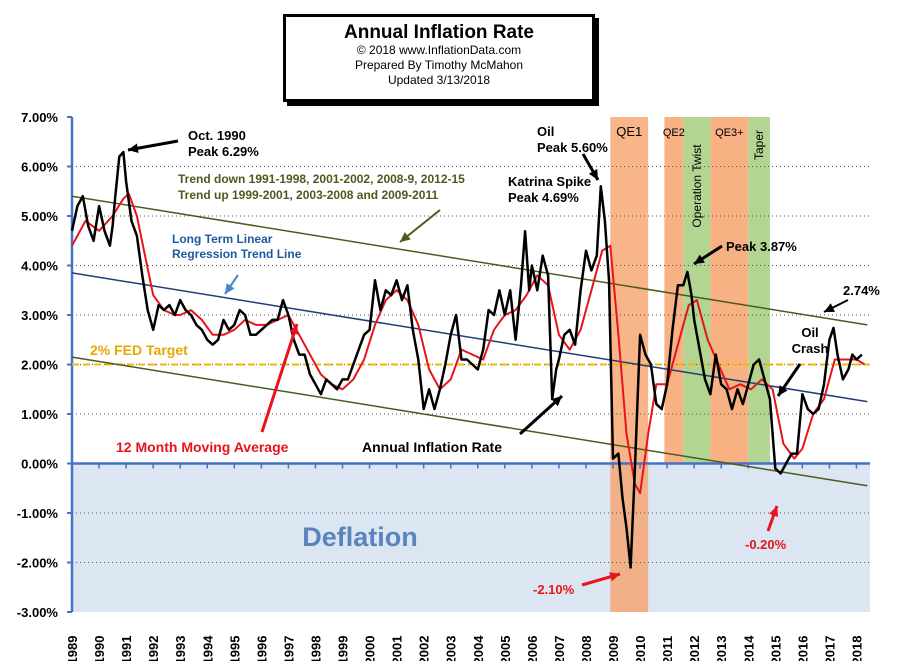  What do you see at coordinates (230, 288) in the screenshot?
I see `arrow-regression-head` at bounding box center [230, 288].